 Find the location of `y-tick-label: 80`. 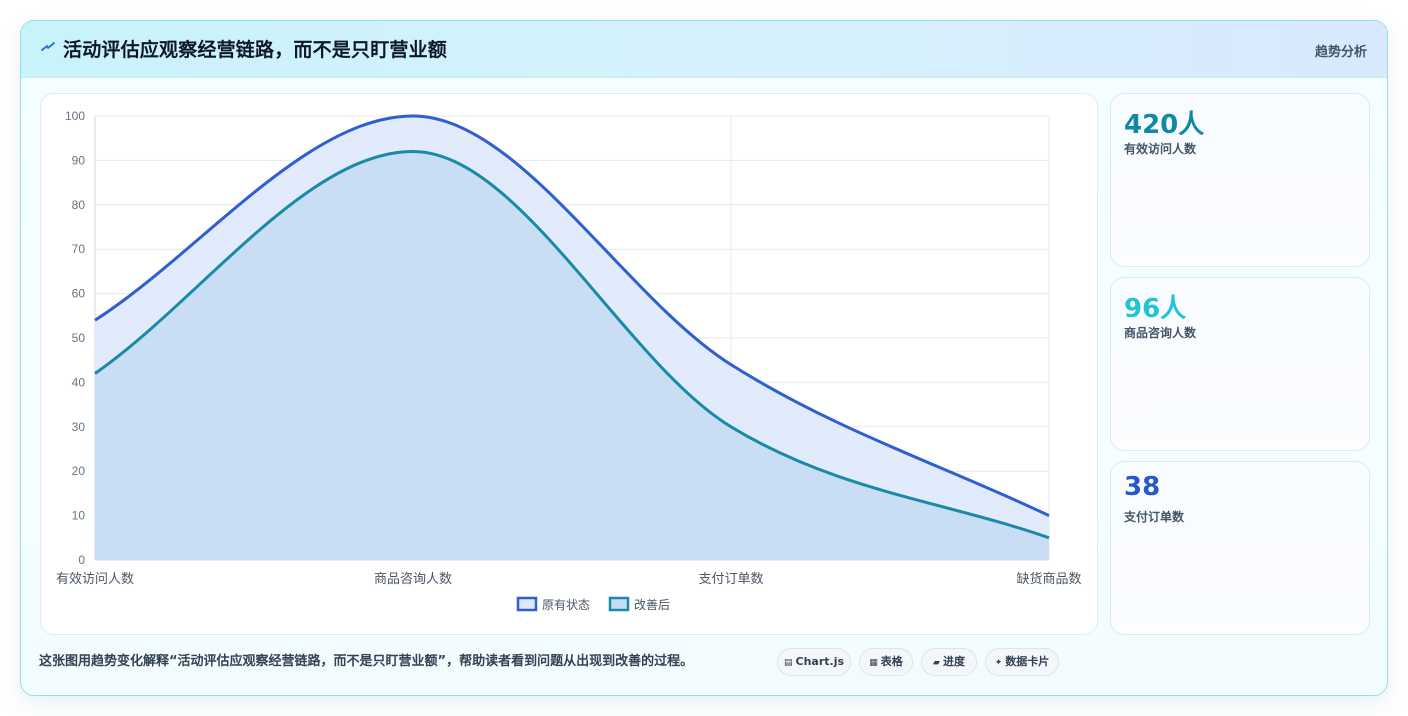

y-tick-label: 80 is located at coordinates (79, 205).